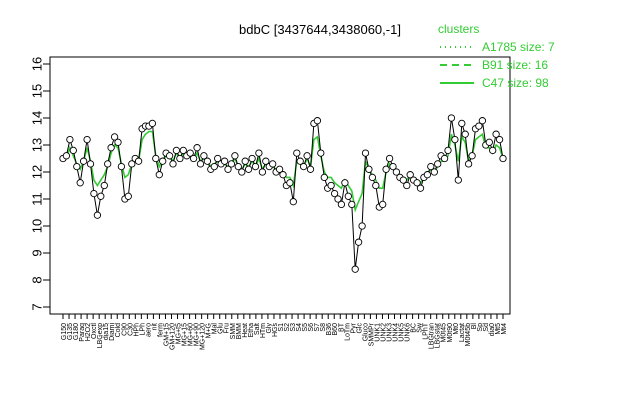 This screenshot has width=640, height=400. What do you see at coordinates (329, 329) in the screenshot?
I see `x-tick-label: B36` at bounding box center [329, 329].